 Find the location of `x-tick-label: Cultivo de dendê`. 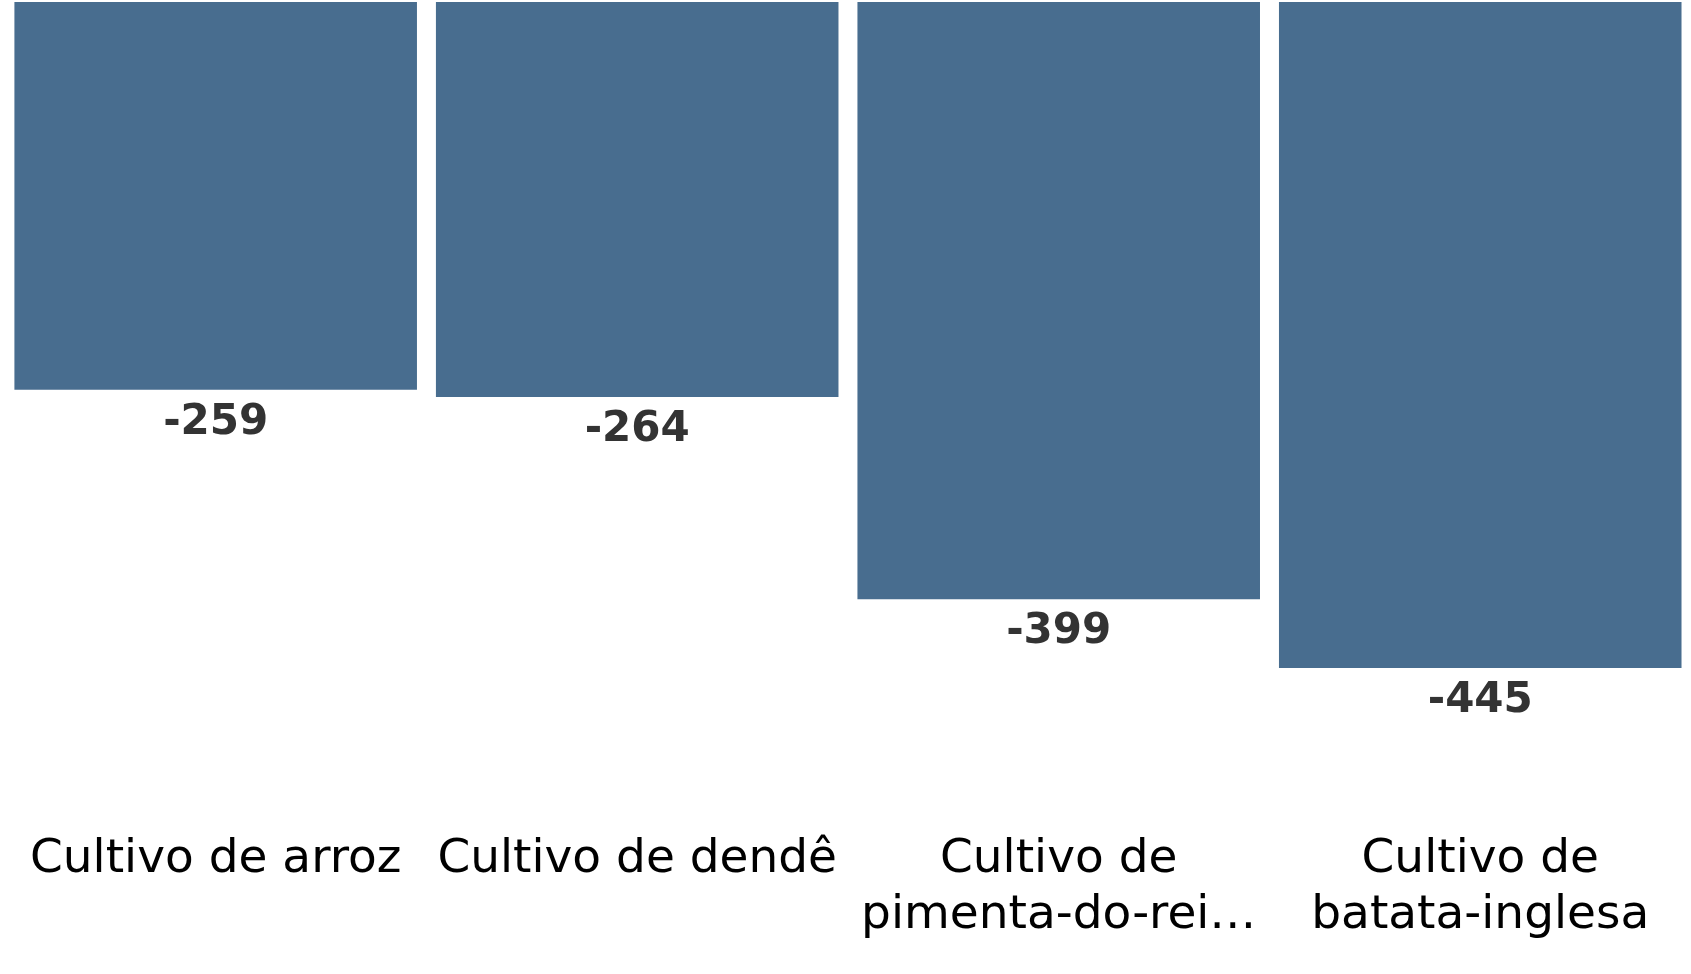

x-tick-label: Cultivo de dendê is located at coordinates (637, 855).